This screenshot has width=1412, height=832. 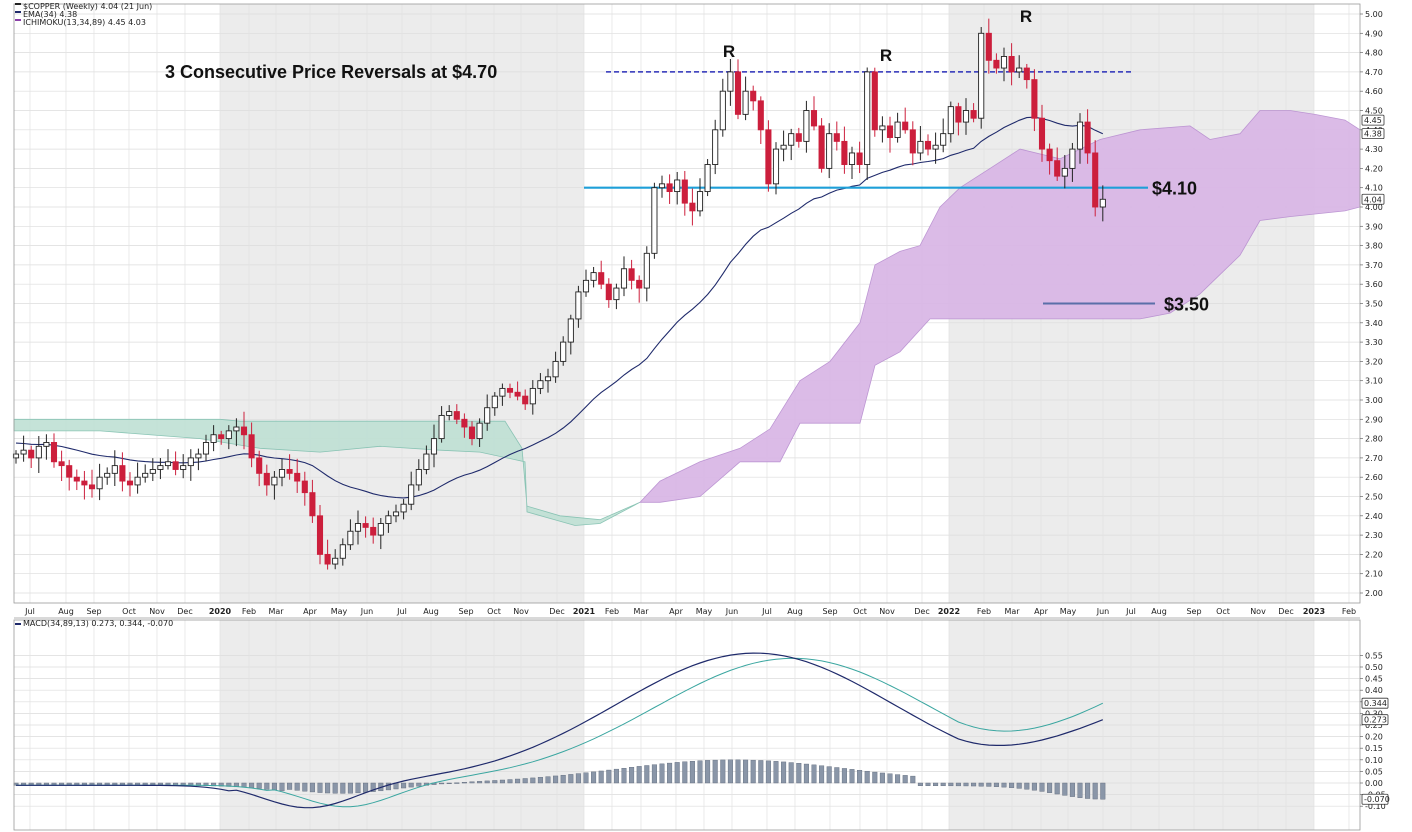 What do you see at coordinates (1374, 516) in the screenshot?
I see `price-tick-label: 2.40` at bounding box center [1374, 516].